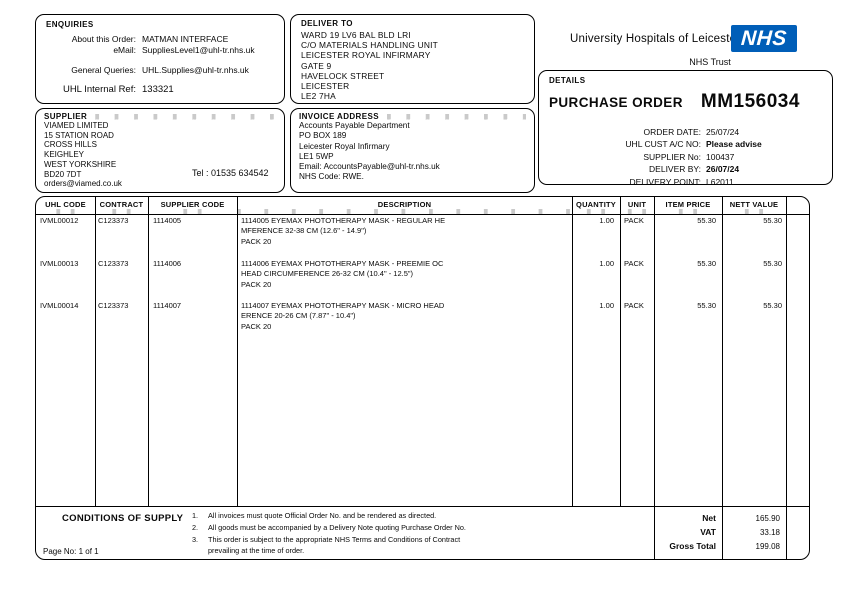  Describe the element at coordinates (316, 65) in the screenshot. I see `deliver-to-line: GATE 9` at that location.